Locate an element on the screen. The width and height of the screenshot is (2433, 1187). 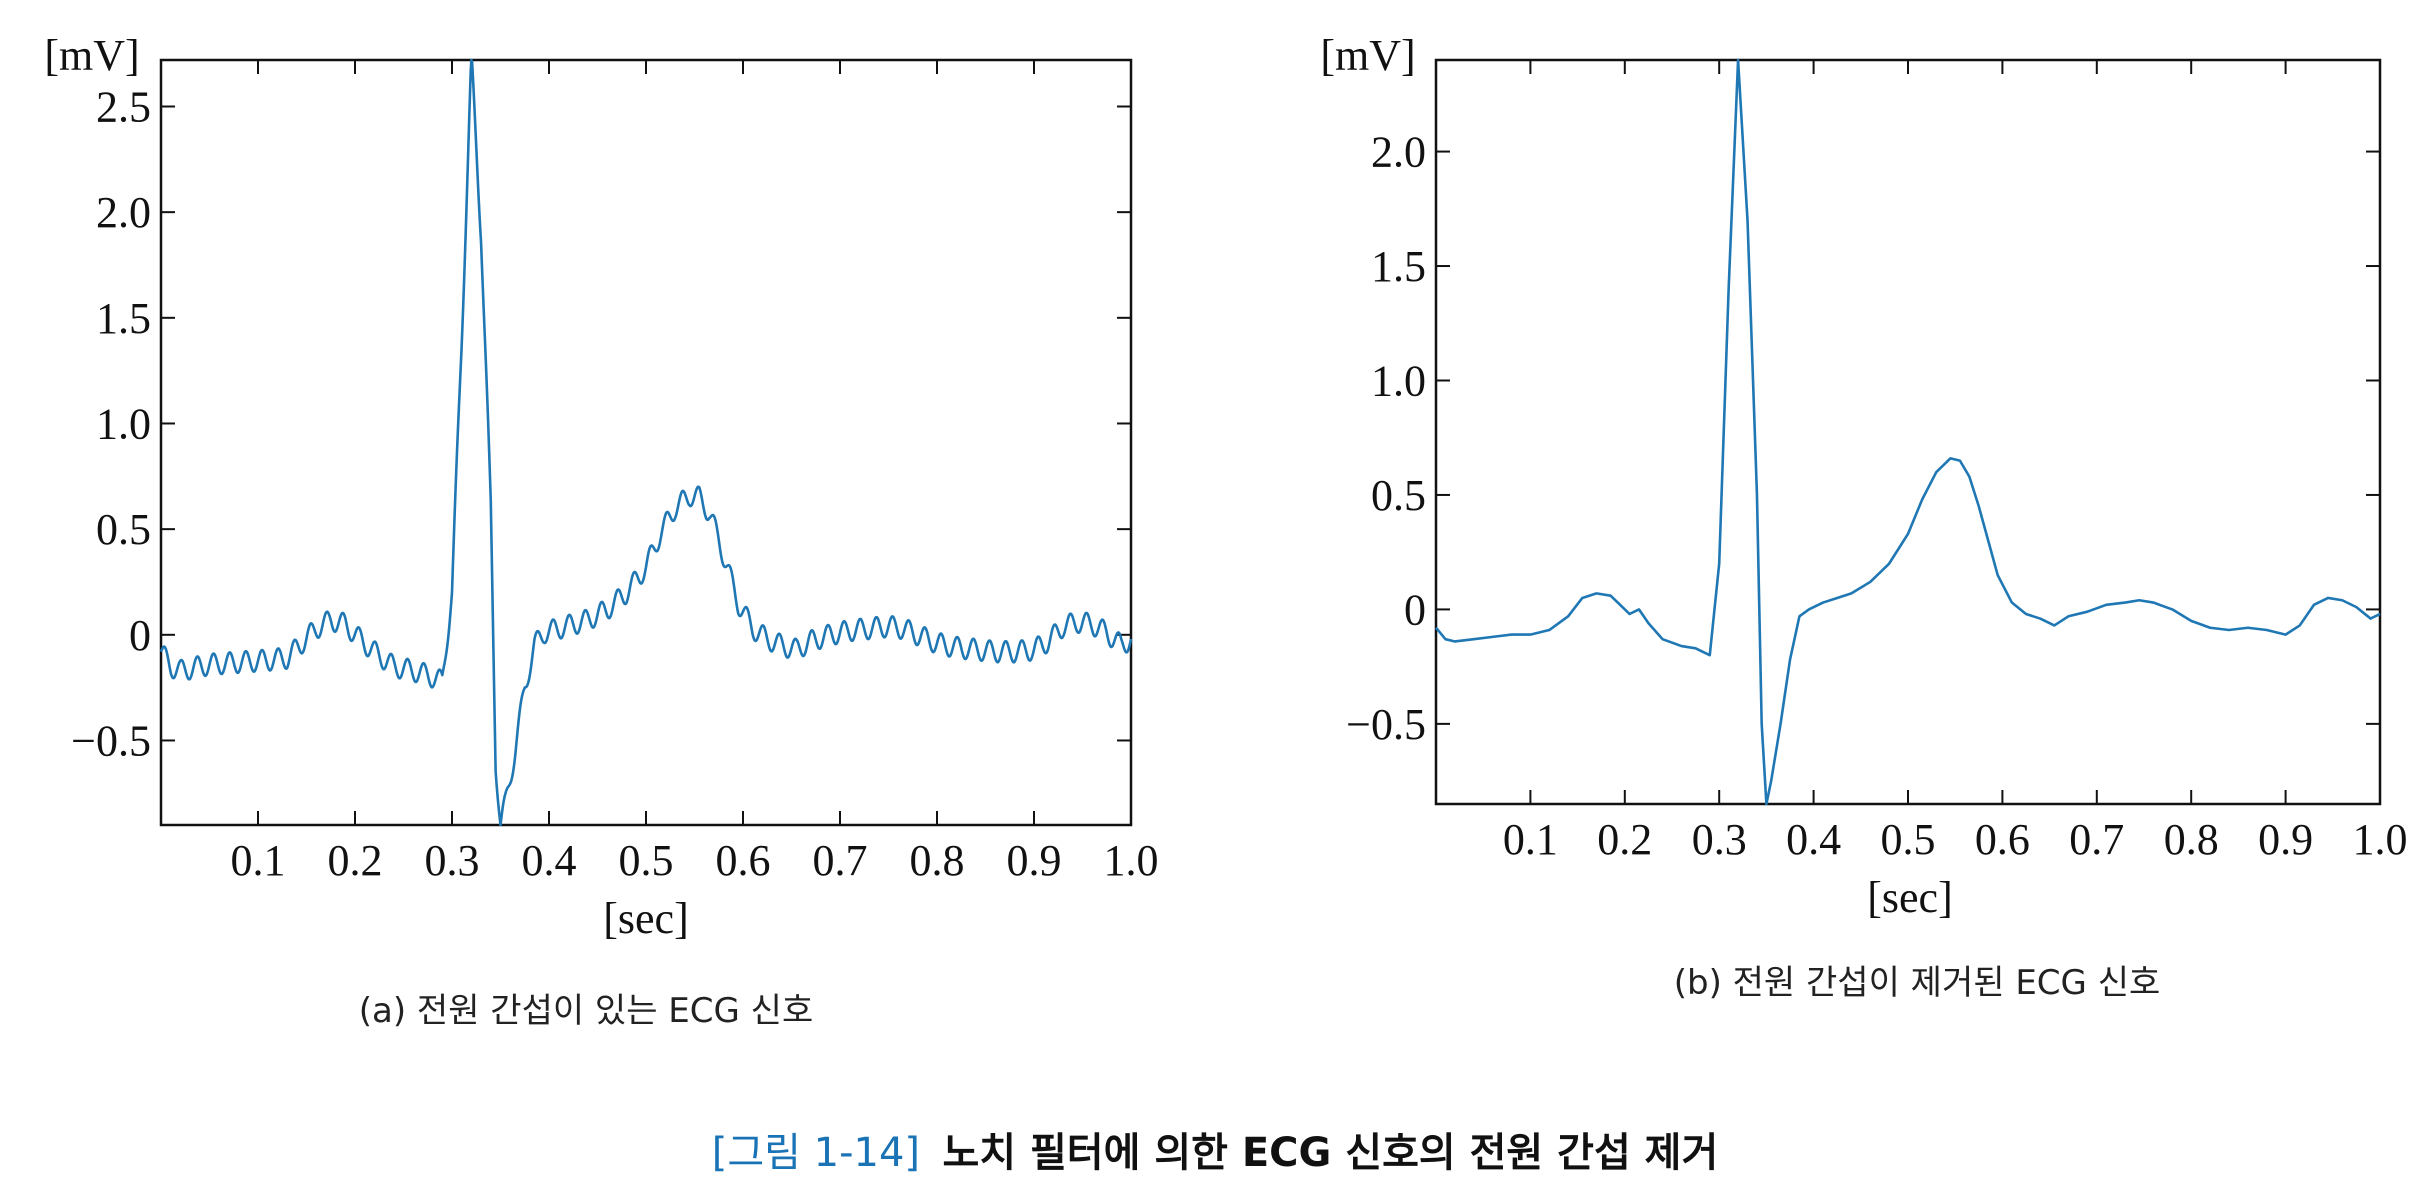
chart-a-x-tick-label: 0.5 is located at coordinates (646, 860).